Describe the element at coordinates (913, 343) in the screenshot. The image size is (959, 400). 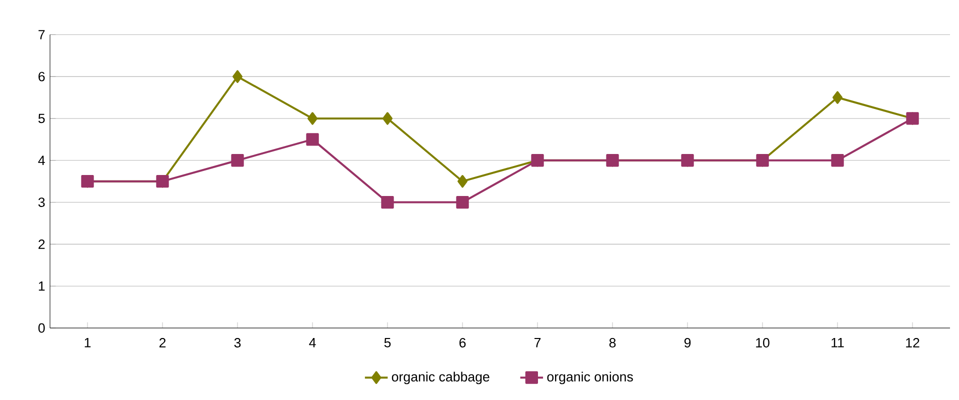
I see `x-tick-label: 12` at that location.